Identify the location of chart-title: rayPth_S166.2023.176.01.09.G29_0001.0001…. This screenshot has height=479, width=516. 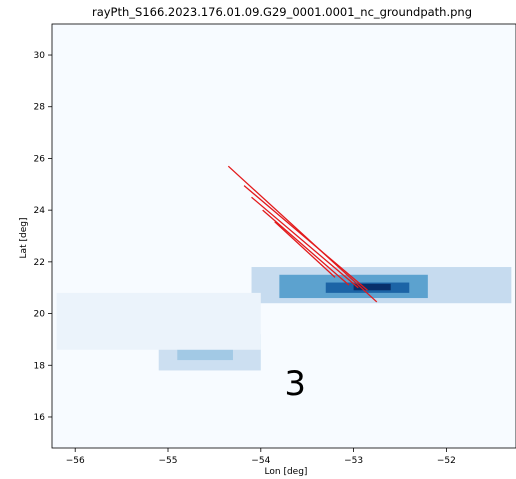
(282, 12).